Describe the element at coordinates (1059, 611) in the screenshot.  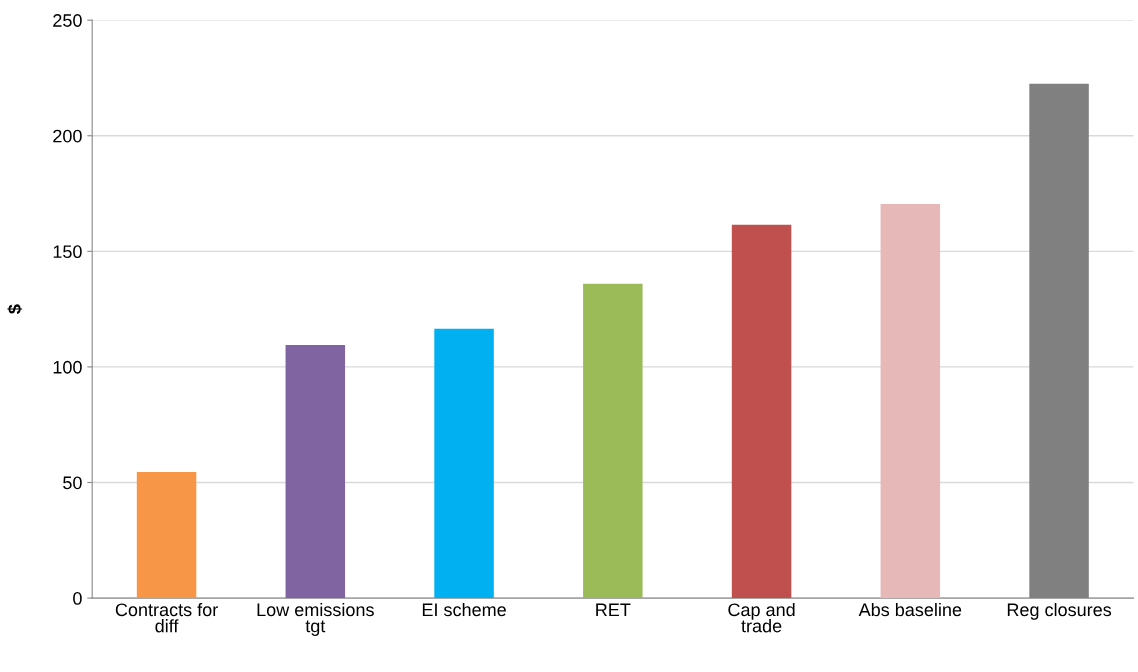
I see `x-tick-label: Reg closures` at that location.